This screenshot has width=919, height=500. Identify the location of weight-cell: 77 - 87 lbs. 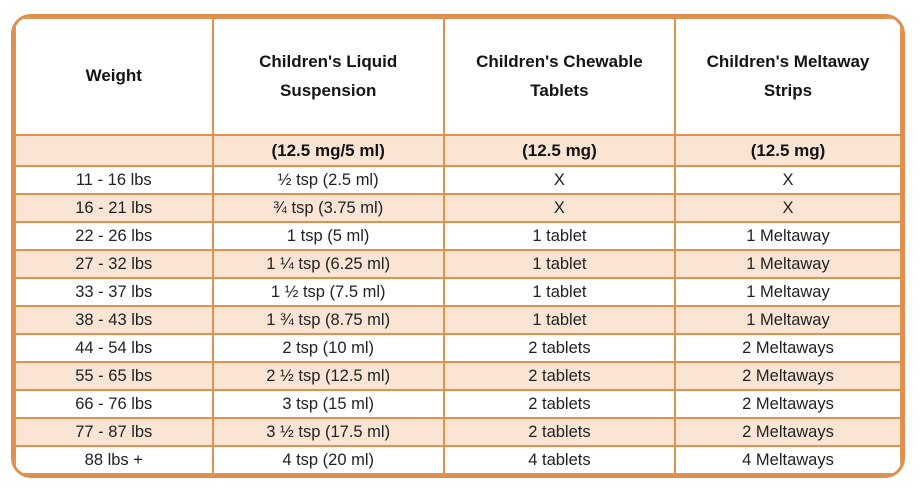
(114, 432).